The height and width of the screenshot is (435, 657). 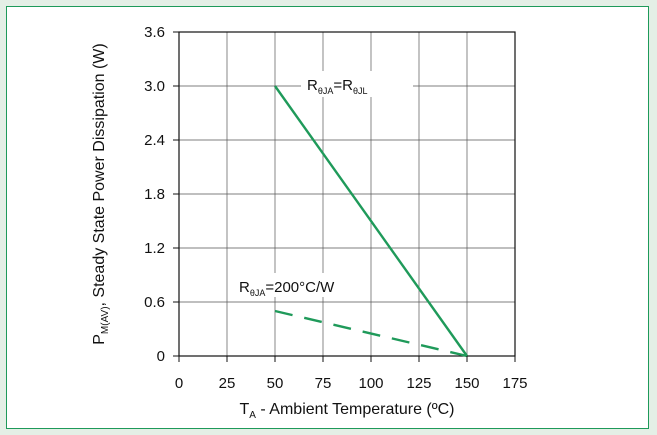 What do you see at coordinates (418, 383) in the screenshot?
I see `x-tick-label: 125` at bounding box center [418, 383].